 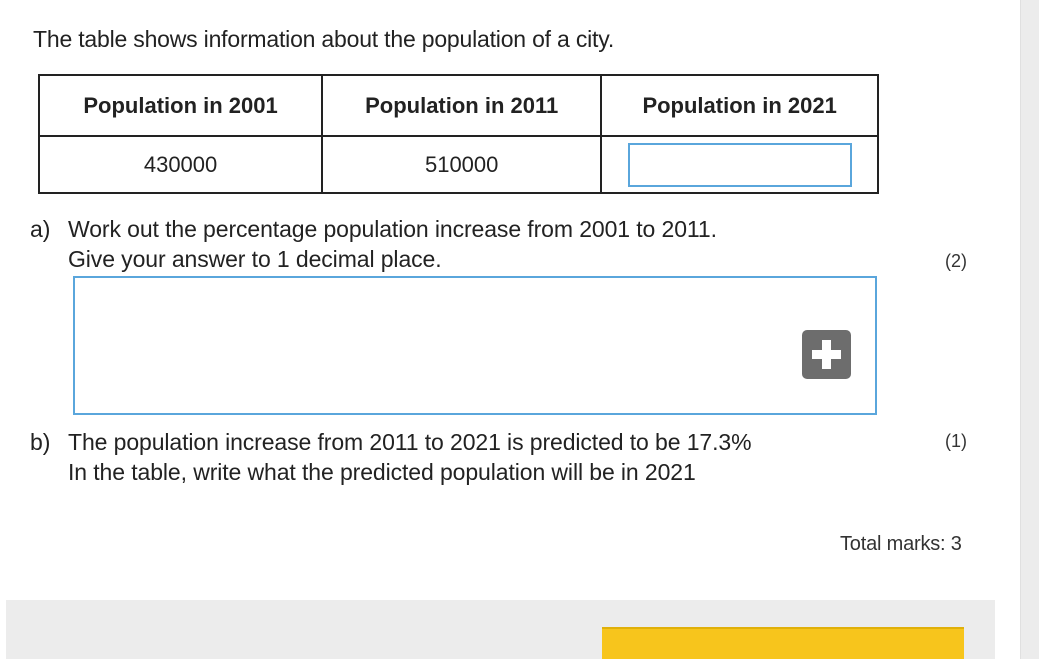 I want to click on scrollbar, so click(x=1029, y=329).